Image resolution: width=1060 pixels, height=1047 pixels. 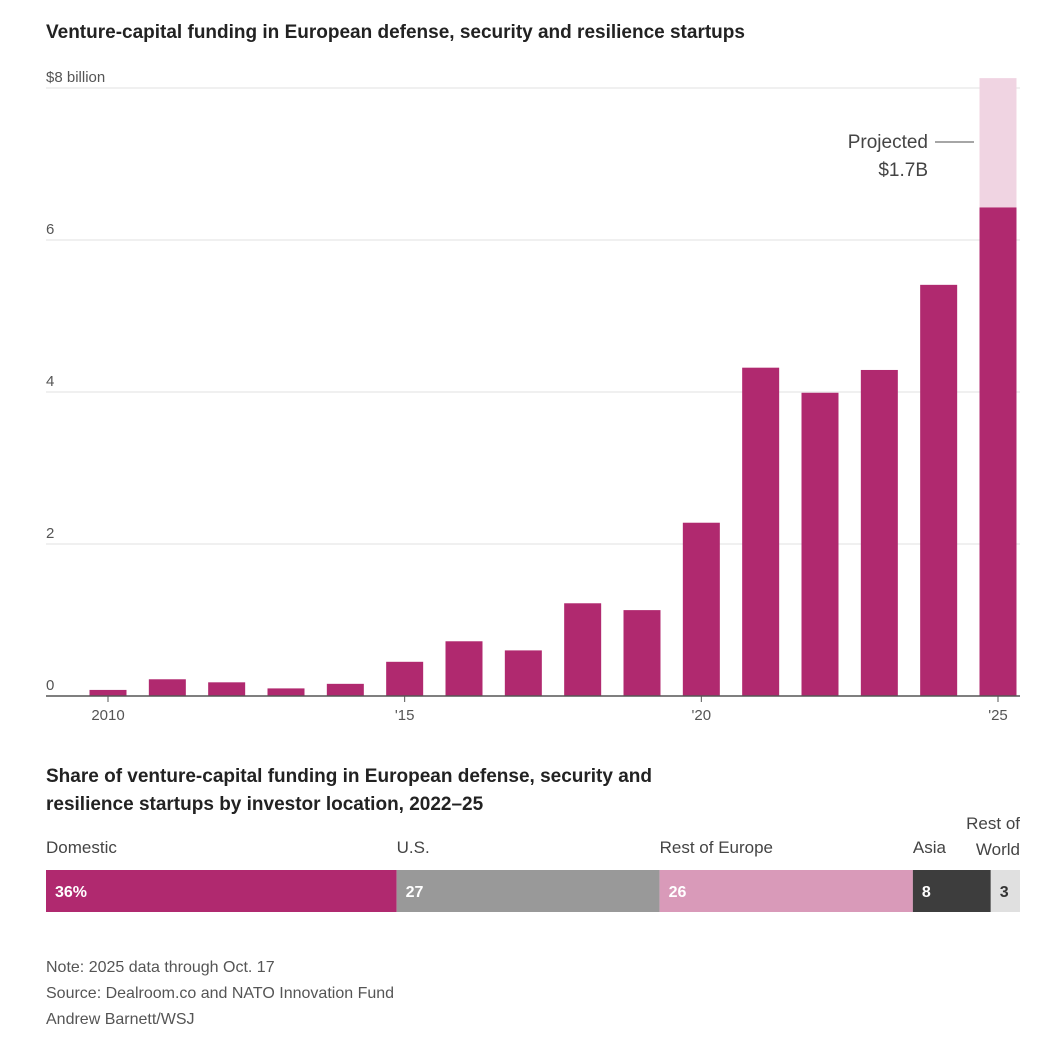 I want to click on segment-name-rest-of-world-line1: Rest of, so click(x=993, y=823).